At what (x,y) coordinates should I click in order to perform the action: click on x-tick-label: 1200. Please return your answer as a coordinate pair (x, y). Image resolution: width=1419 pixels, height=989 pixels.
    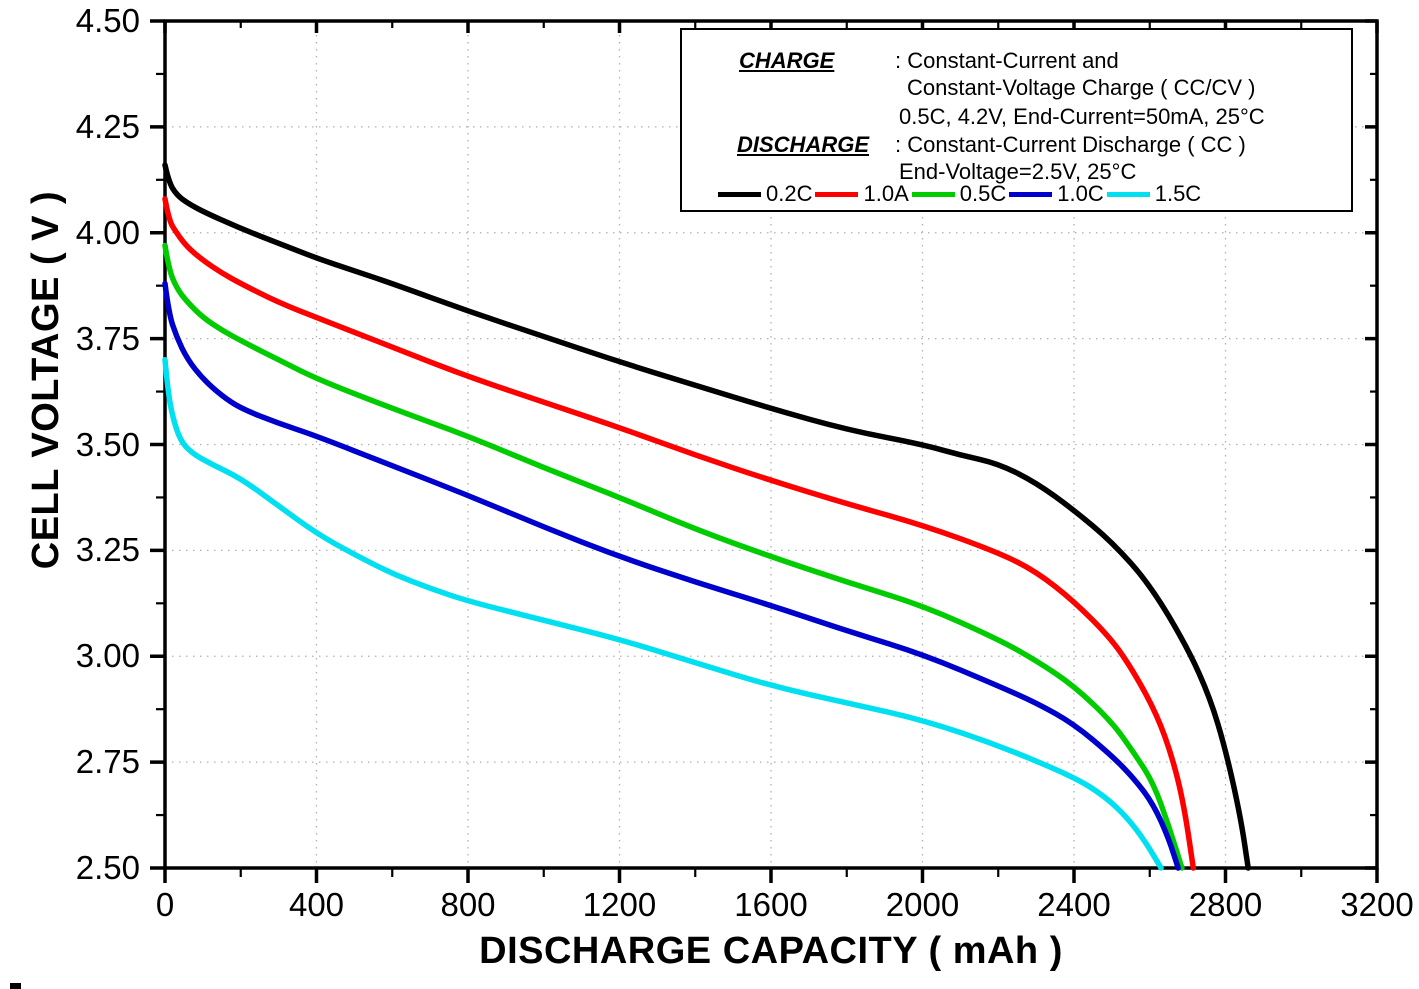
    Looking at the image, I should click on (619, 904).